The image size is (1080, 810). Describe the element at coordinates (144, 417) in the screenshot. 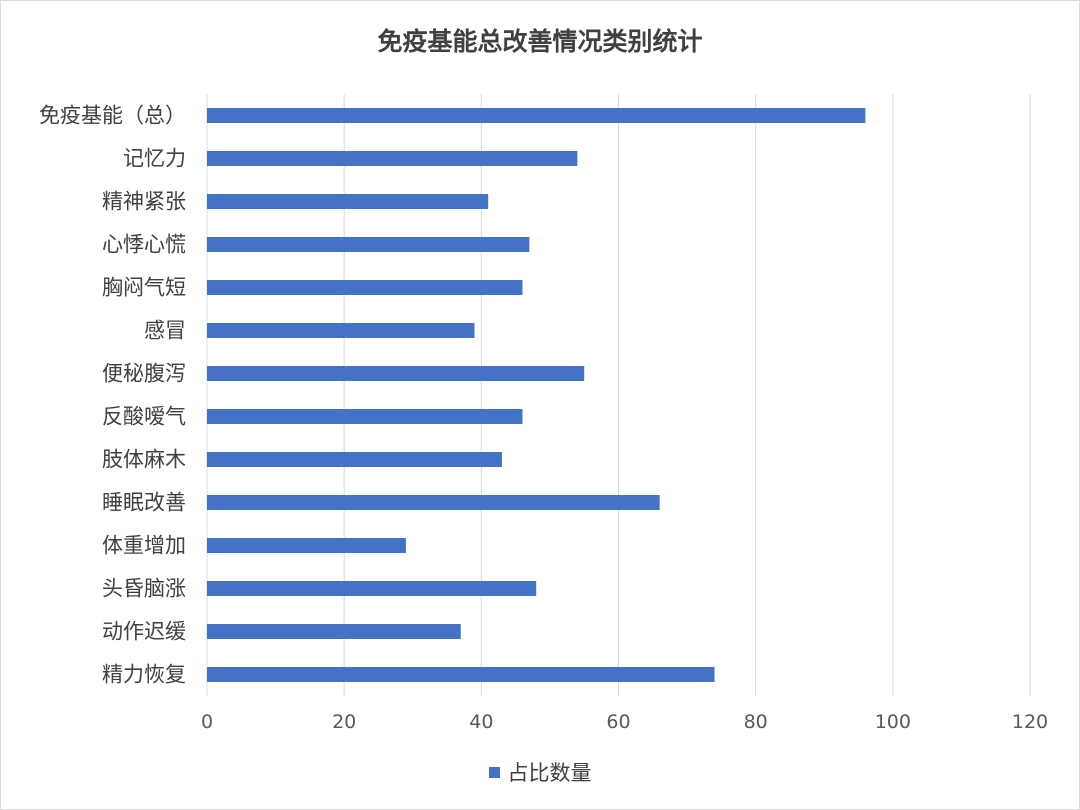

I see `category-label: 反酸嗳气` at that location.